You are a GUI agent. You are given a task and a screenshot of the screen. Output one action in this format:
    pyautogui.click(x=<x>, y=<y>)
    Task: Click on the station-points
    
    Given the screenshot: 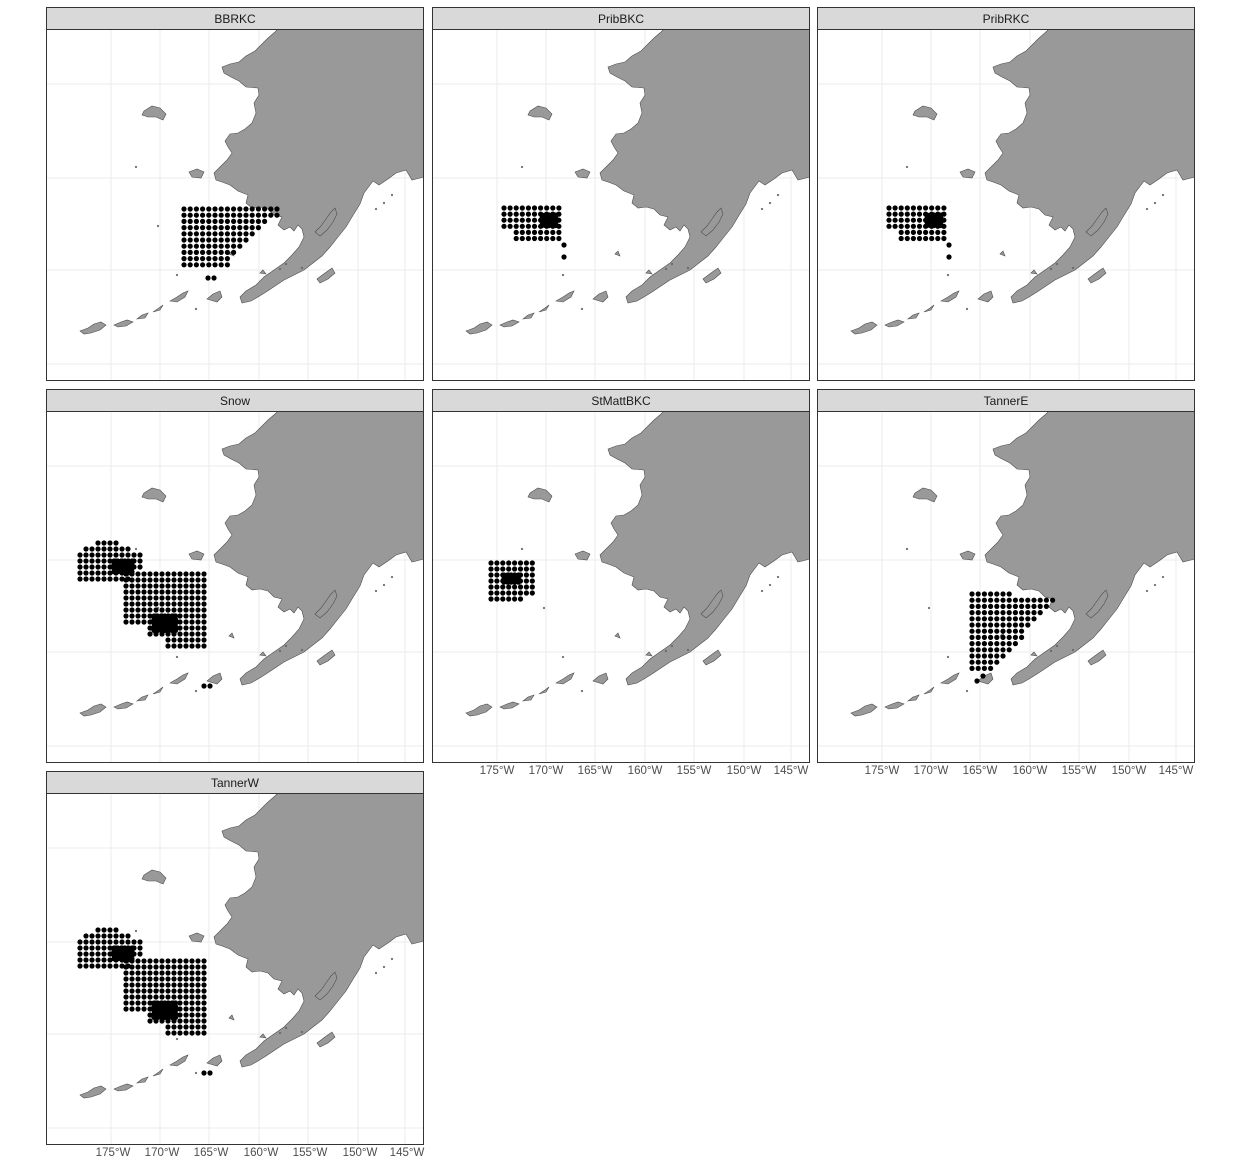 What is the action you would take?
    pyautogui.click(x=1012, y=637)
    